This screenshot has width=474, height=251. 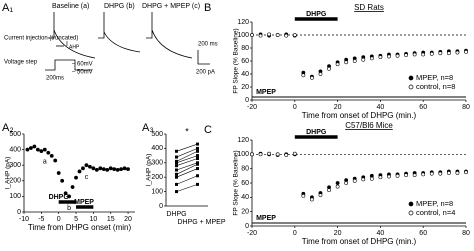 What do you see at coordinates (369, 125) in the screenshot?
I see `chart-title: C57/Bl6 Mice` at bounding box center [369, 125].